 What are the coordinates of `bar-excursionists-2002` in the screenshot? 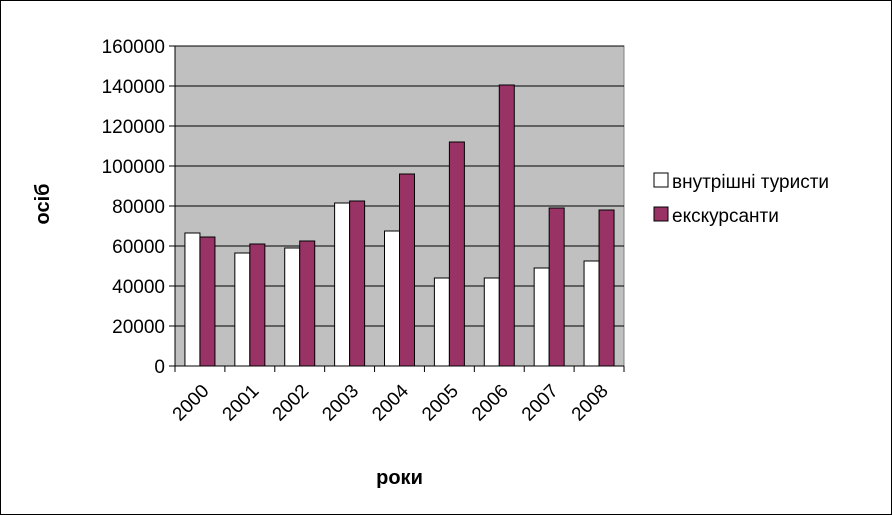 It's located at (307, 303).